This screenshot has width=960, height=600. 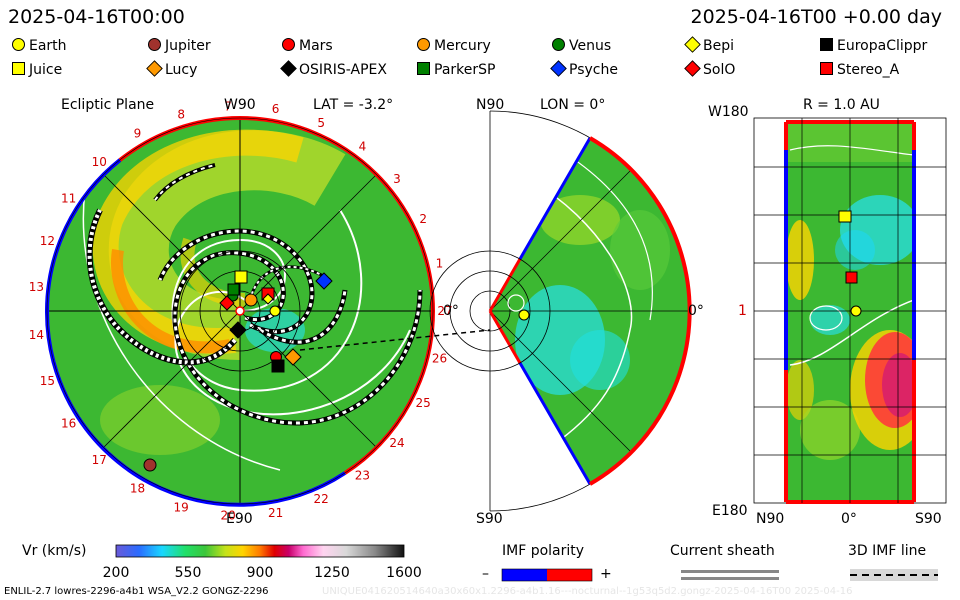 I want to click on hour-label: 18, so click(x=137, y=489).